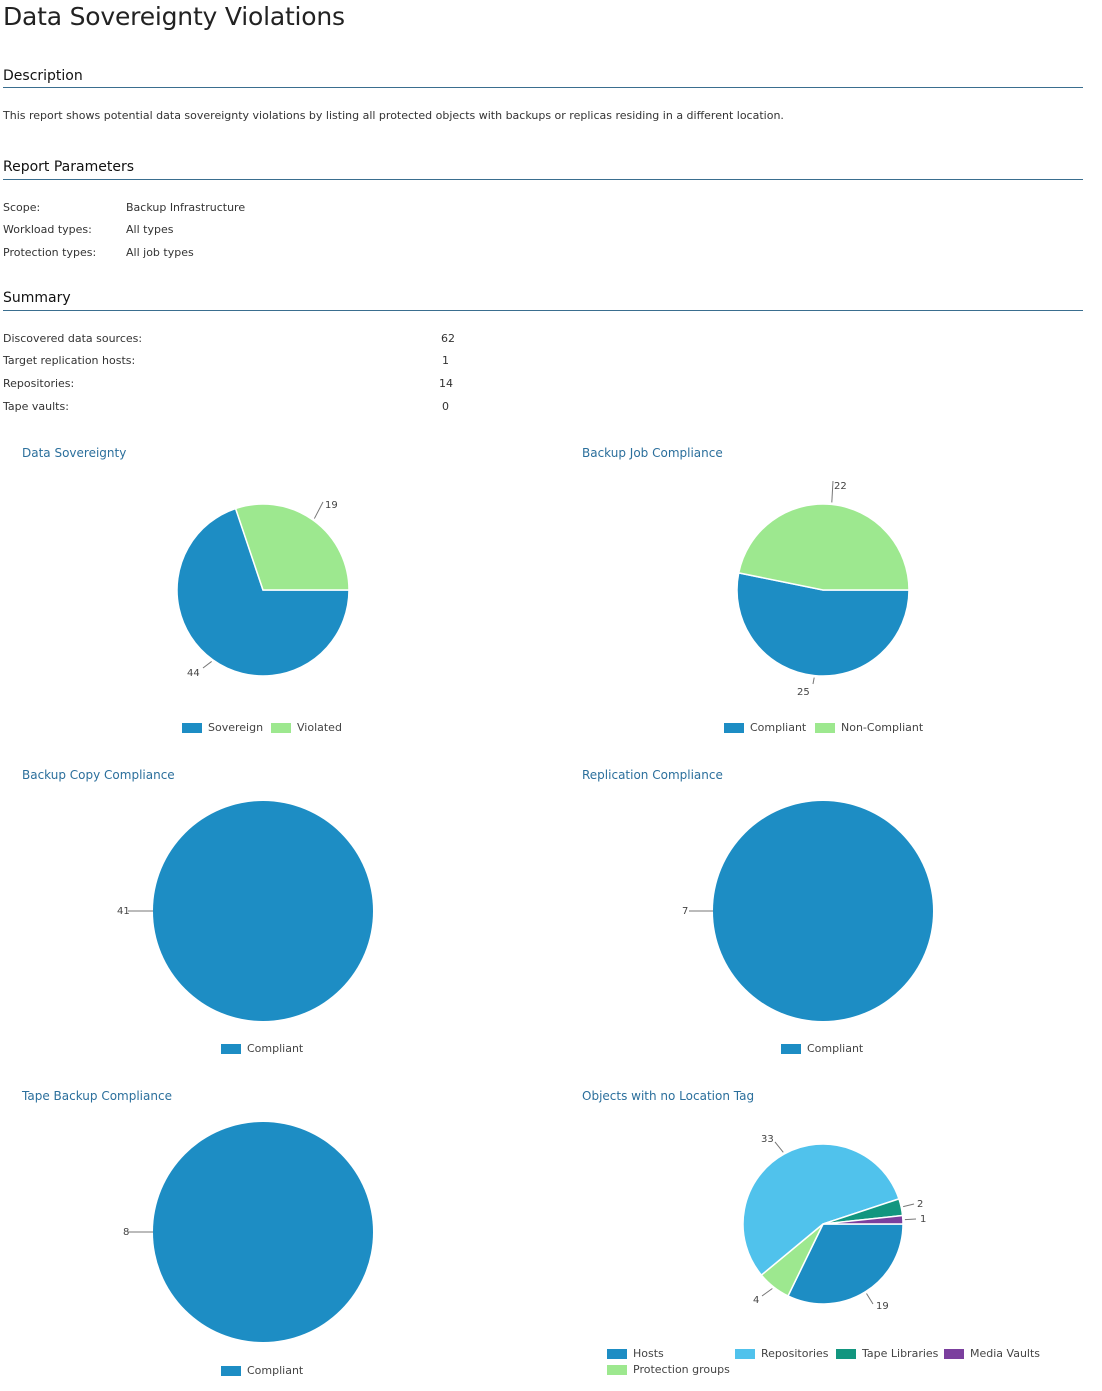 The image size is (1102, 1391). What do you see at coordinates (845, 1264) in the screenshot?
I see `pie-slice-hosts` at bounding box center [845, 1264].